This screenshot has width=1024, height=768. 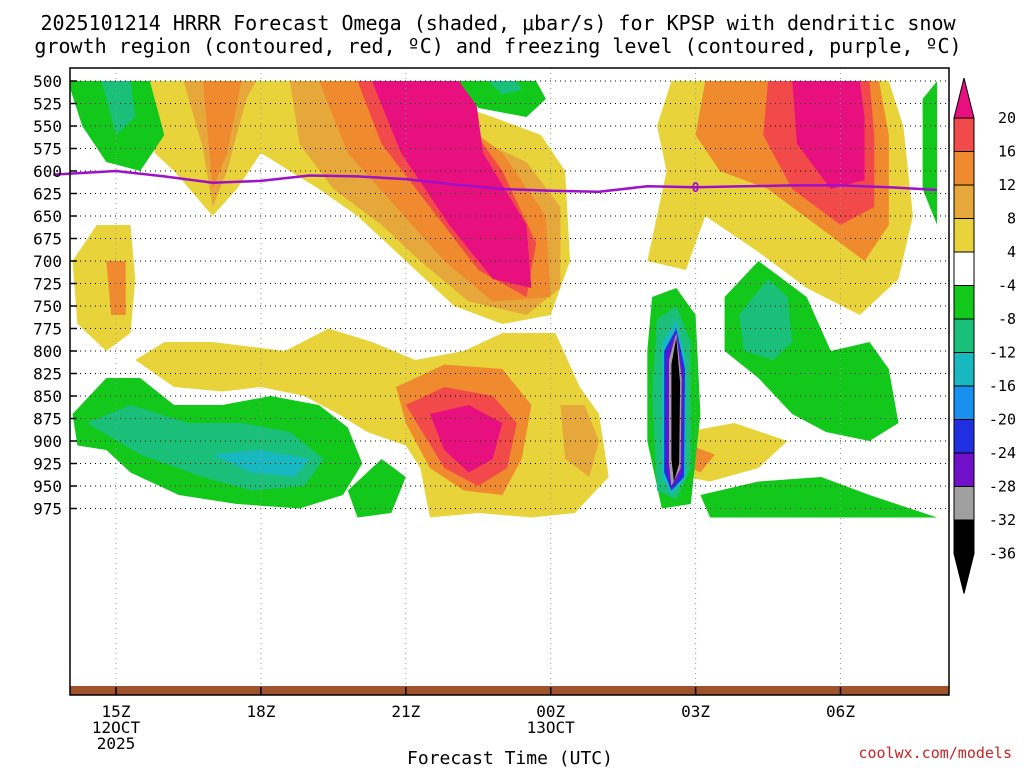 I want to click on y-tick-label-850: 850, so click(x=47, y=396).